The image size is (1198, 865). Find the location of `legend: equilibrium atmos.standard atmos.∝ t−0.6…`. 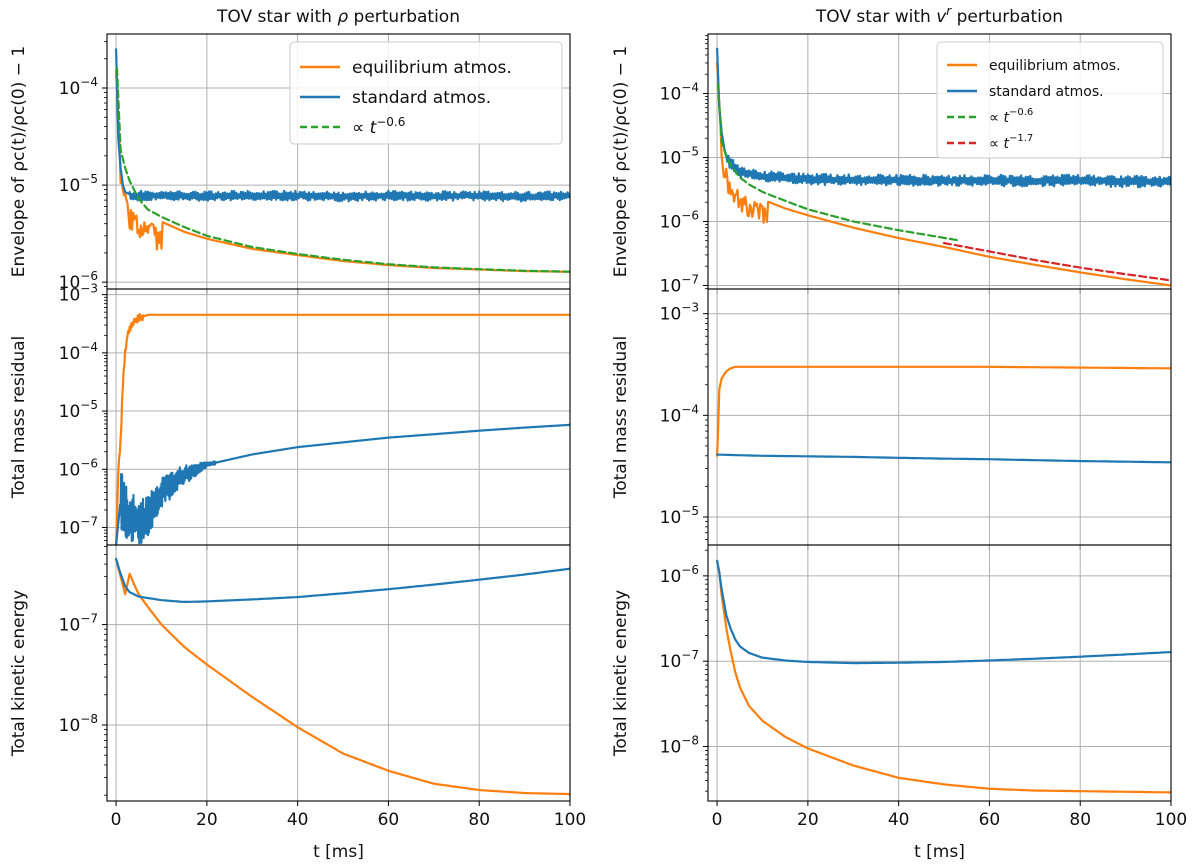

legend: equilibrium atmos.standard atmos.∝ t−0.6… is located at coordinates (1050, 100).